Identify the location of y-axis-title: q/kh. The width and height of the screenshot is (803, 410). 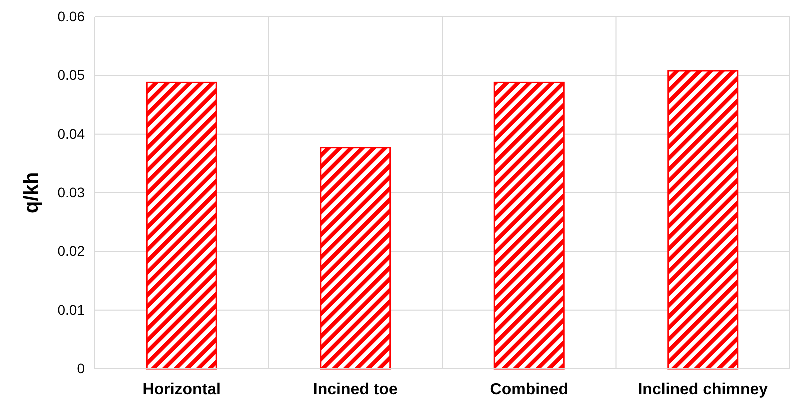
(32, 193).